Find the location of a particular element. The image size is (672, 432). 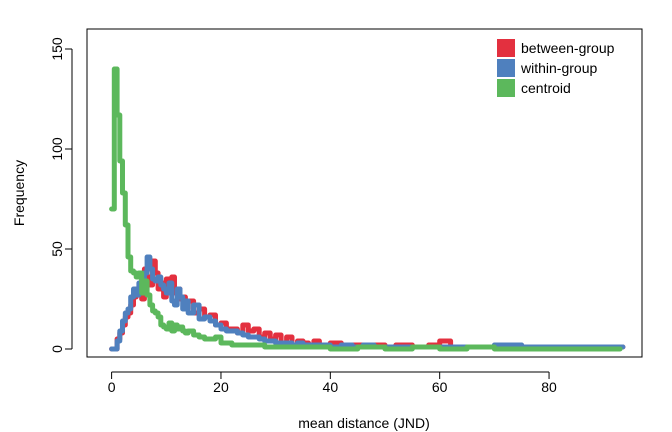

legend-label: between-group is located at coordinates (568, 48).